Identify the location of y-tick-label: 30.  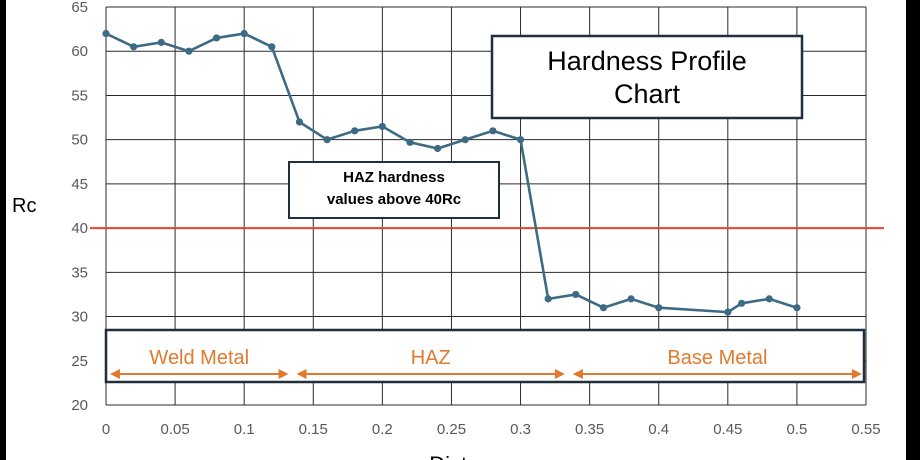
(79, 317).